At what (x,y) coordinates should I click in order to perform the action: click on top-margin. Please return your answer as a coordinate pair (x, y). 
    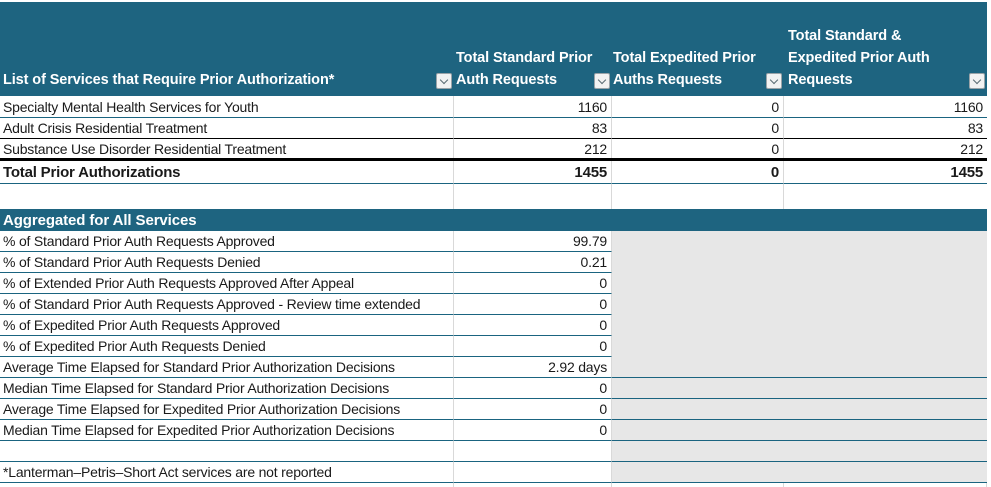
    Looking at the image, I should click on (495, 1).